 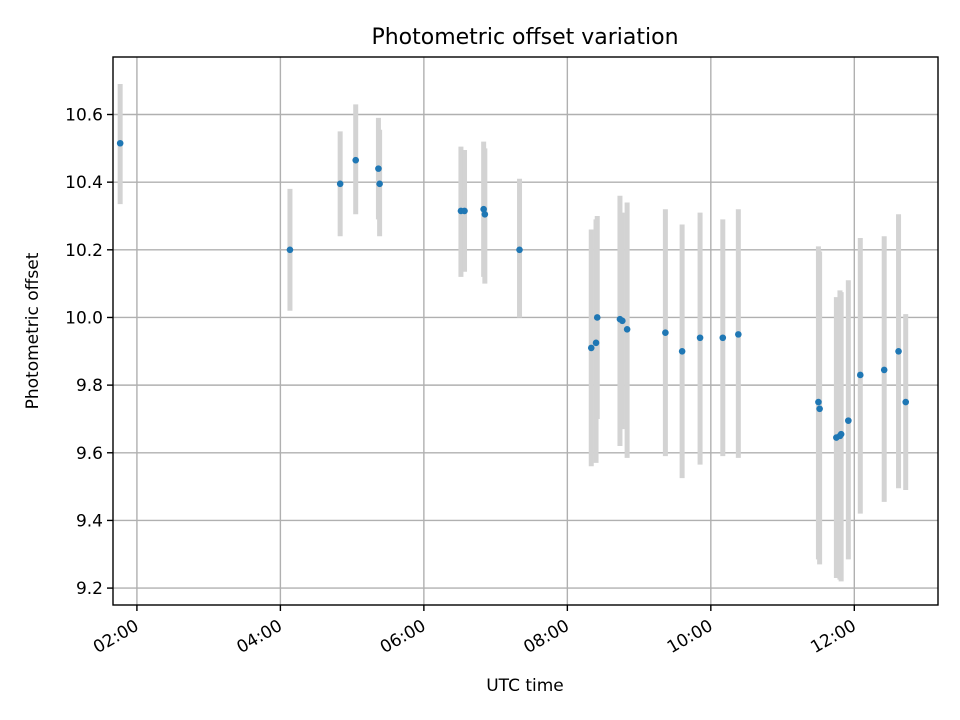 I want to click on y-tick-label: 9.4, so click(x=89, y=521).